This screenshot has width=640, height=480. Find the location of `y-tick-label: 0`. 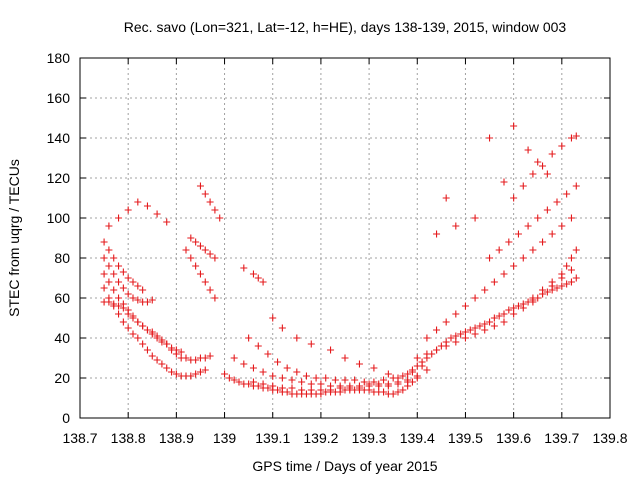

y-tick-label: 0 is located at coordinates (66, 418).